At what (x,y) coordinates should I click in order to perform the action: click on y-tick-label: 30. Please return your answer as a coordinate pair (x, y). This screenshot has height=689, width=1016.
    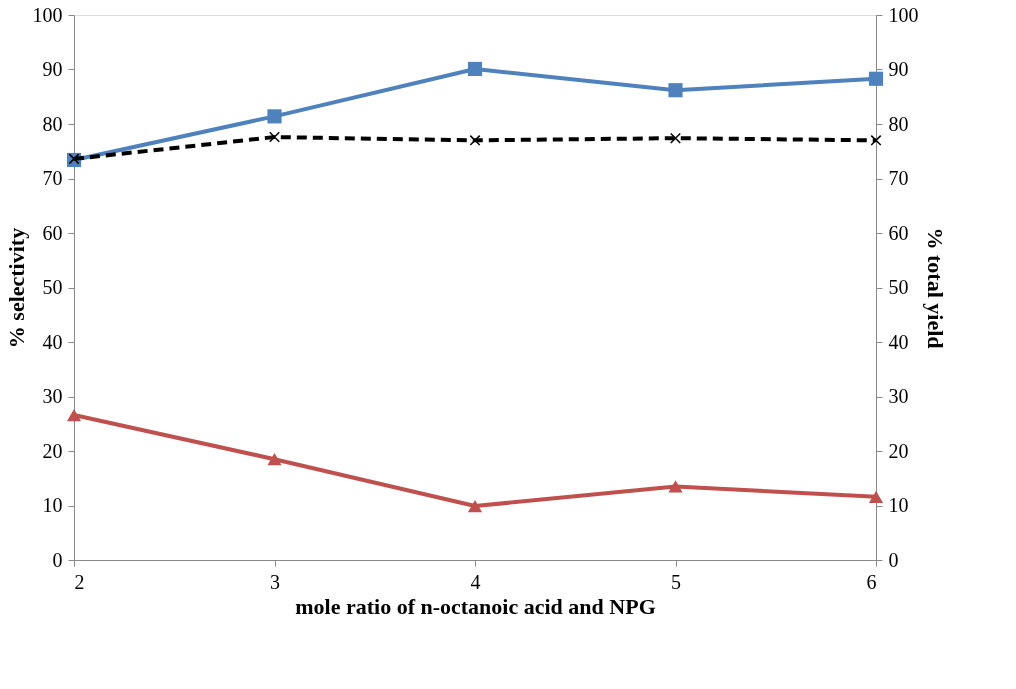
    Looking at the image, I should click on (52, 396).